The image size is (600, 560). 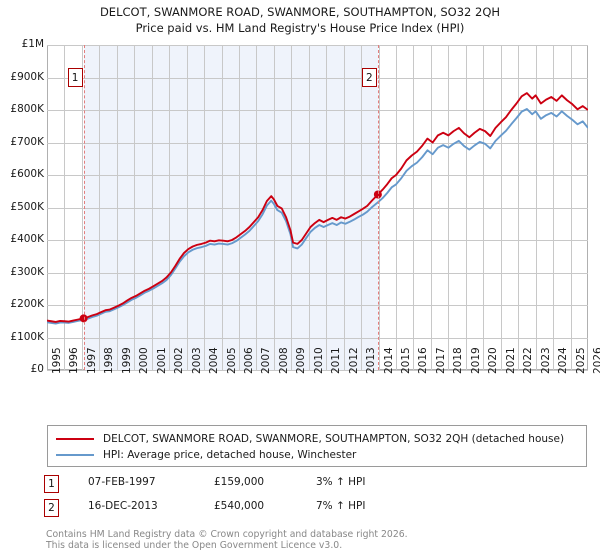 What do you see at coordinates (75, 439) in the screenshot?
I see `legend-swatch-property` at bounding box center [75, 439].